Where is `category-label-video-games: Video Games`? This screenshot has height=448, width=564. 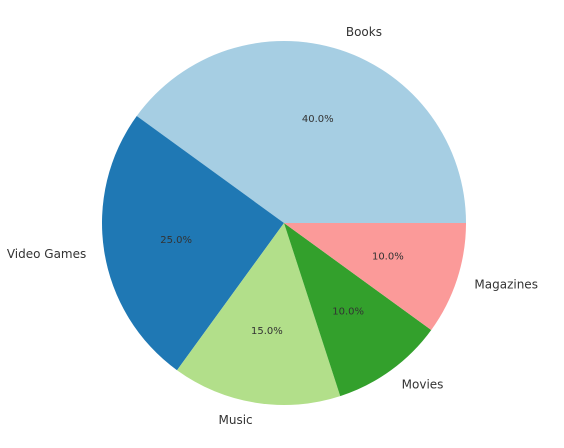
category-label-video-games: Video Games is located at coordinates (46, 254).